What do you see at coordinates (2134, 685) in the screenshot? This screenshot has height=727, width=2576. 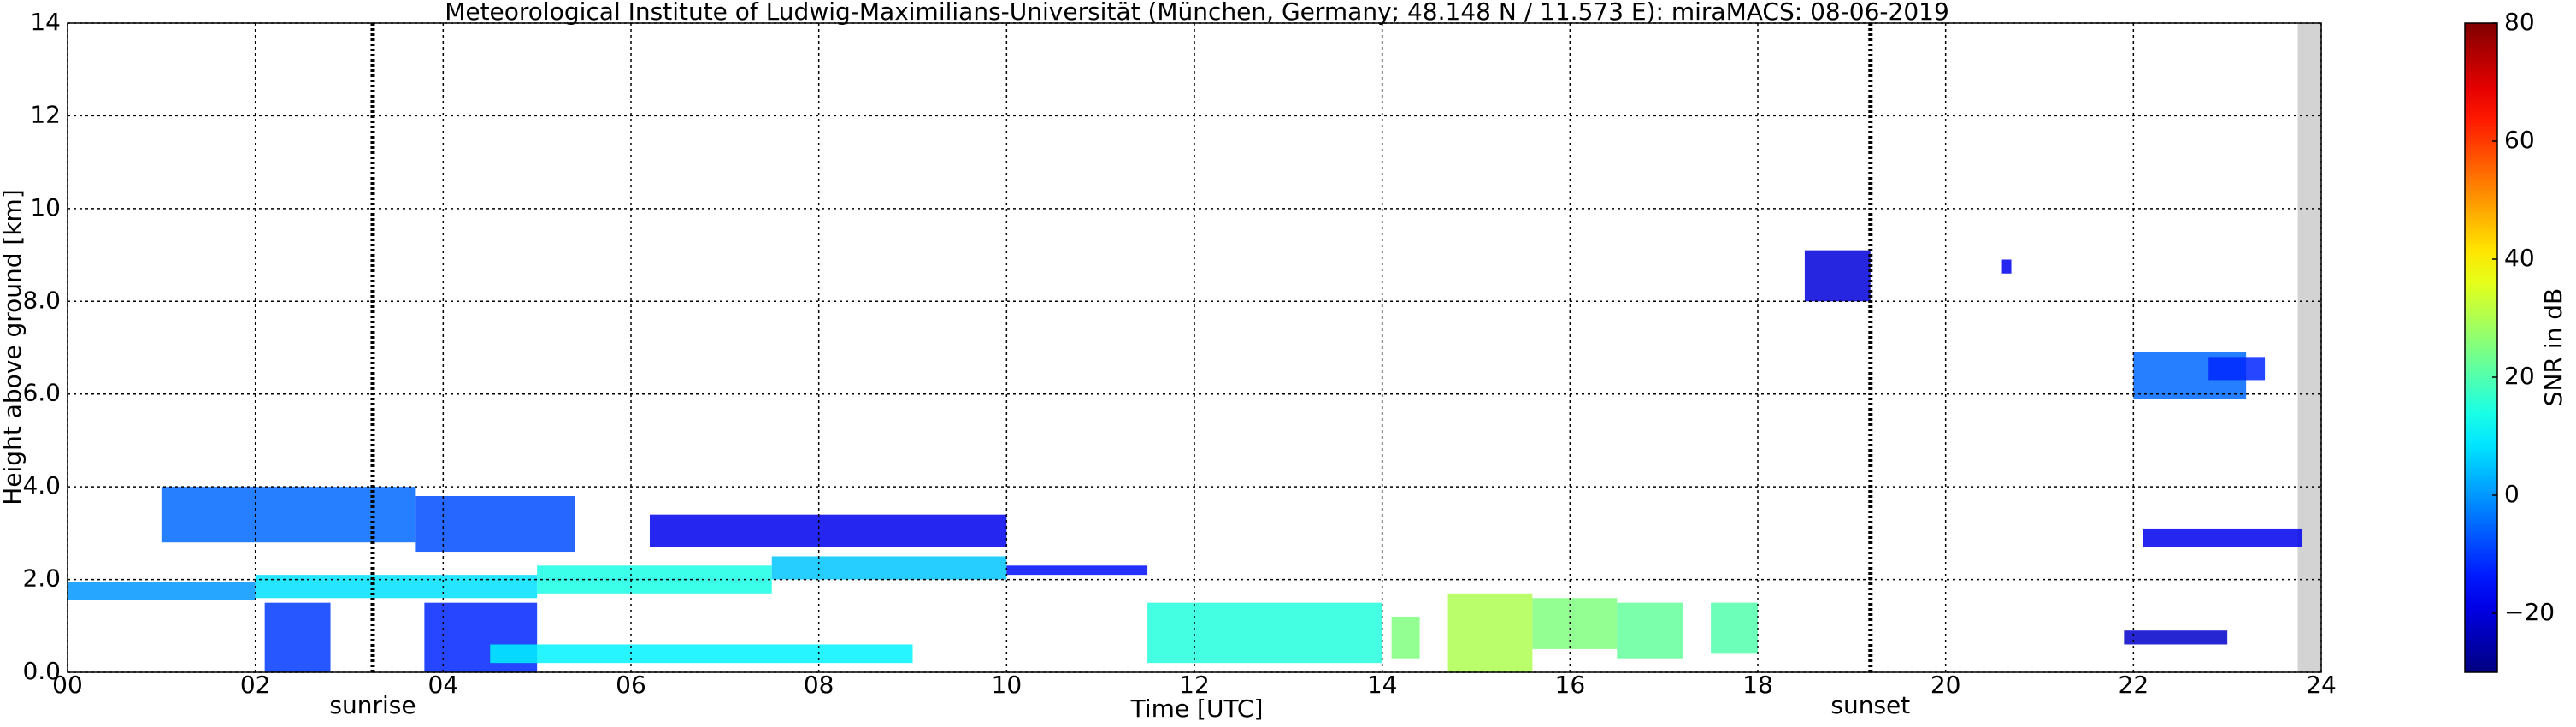 I see `x-tick-label: 22` at bounding box center [2134, 685].